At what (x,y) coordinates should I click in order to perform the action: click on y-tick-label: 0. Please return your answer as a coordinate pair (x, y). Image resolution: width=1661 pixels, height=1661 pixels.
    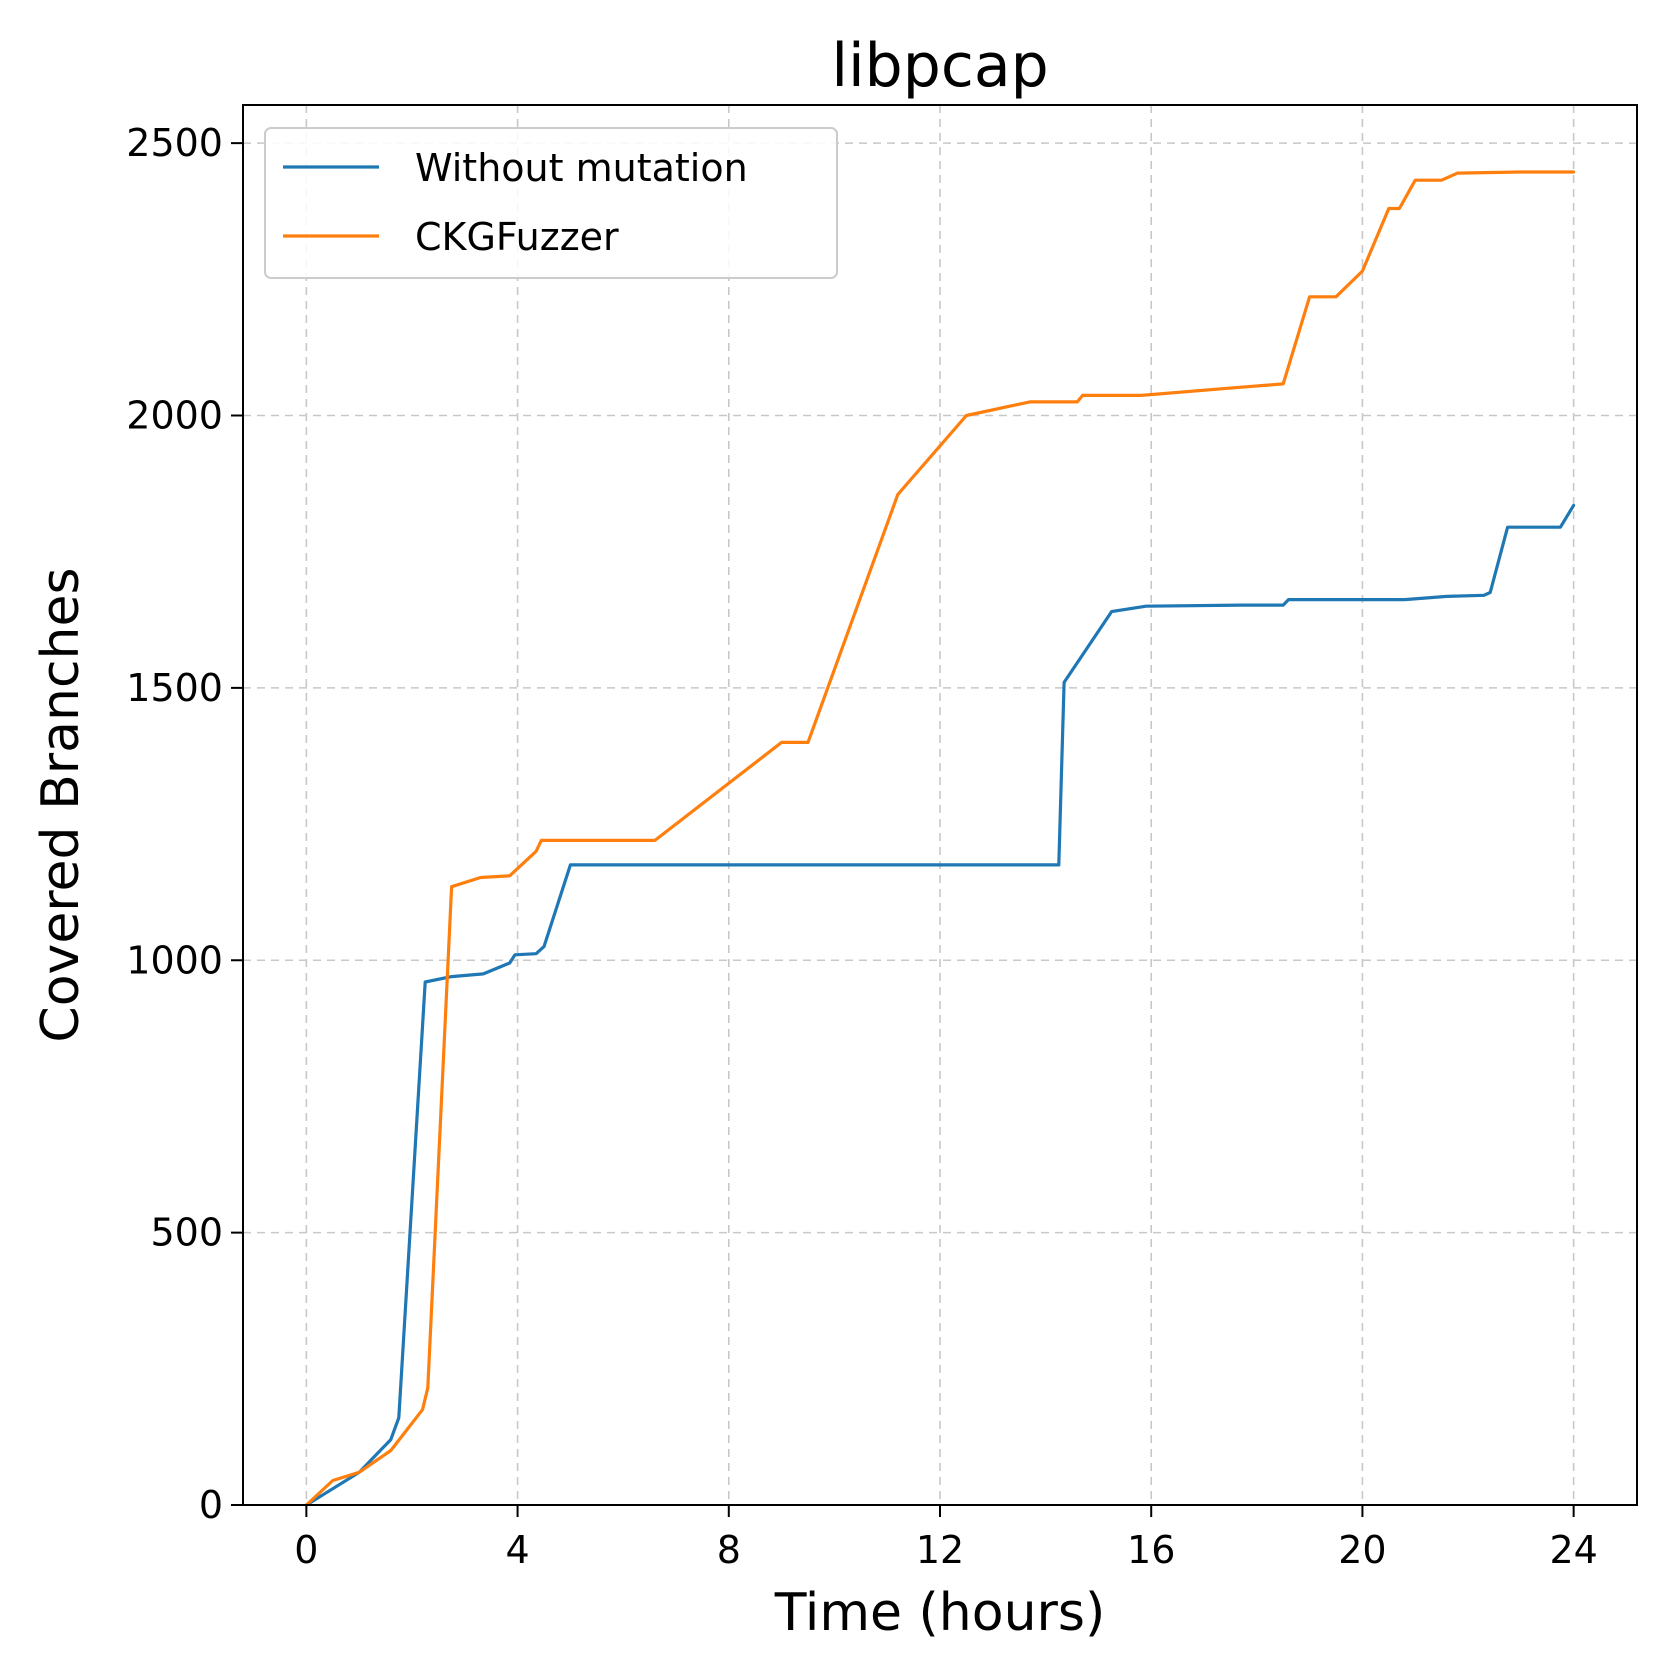
    Looking at the image, I should click on (211, 1505).